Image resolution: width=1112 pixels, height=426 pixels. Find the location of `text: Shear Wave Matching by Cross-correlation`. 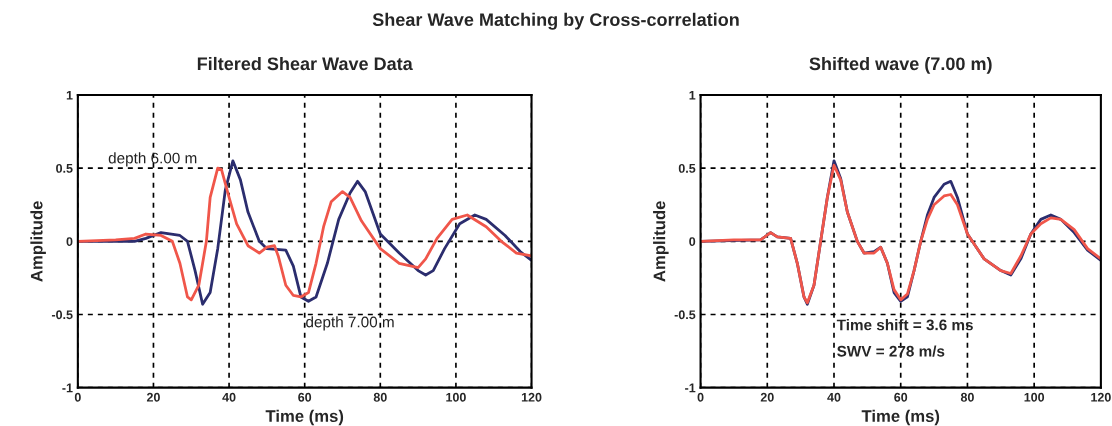

text: Shear Wave Matching by Cross-correlation is located at coordinates (555, 21).